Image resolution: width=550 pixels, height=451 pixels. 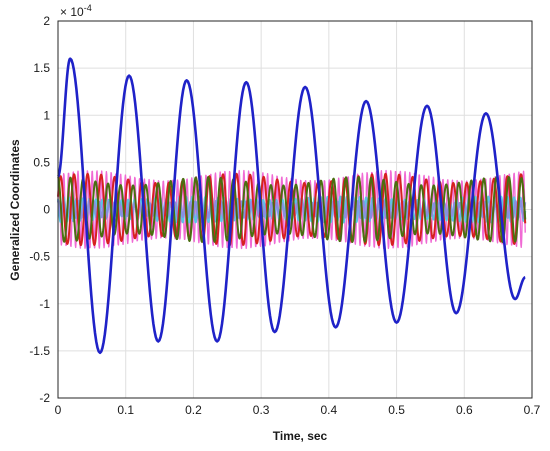 I want to click on x-tick-label: 0.5, so click(x=396, y=410).